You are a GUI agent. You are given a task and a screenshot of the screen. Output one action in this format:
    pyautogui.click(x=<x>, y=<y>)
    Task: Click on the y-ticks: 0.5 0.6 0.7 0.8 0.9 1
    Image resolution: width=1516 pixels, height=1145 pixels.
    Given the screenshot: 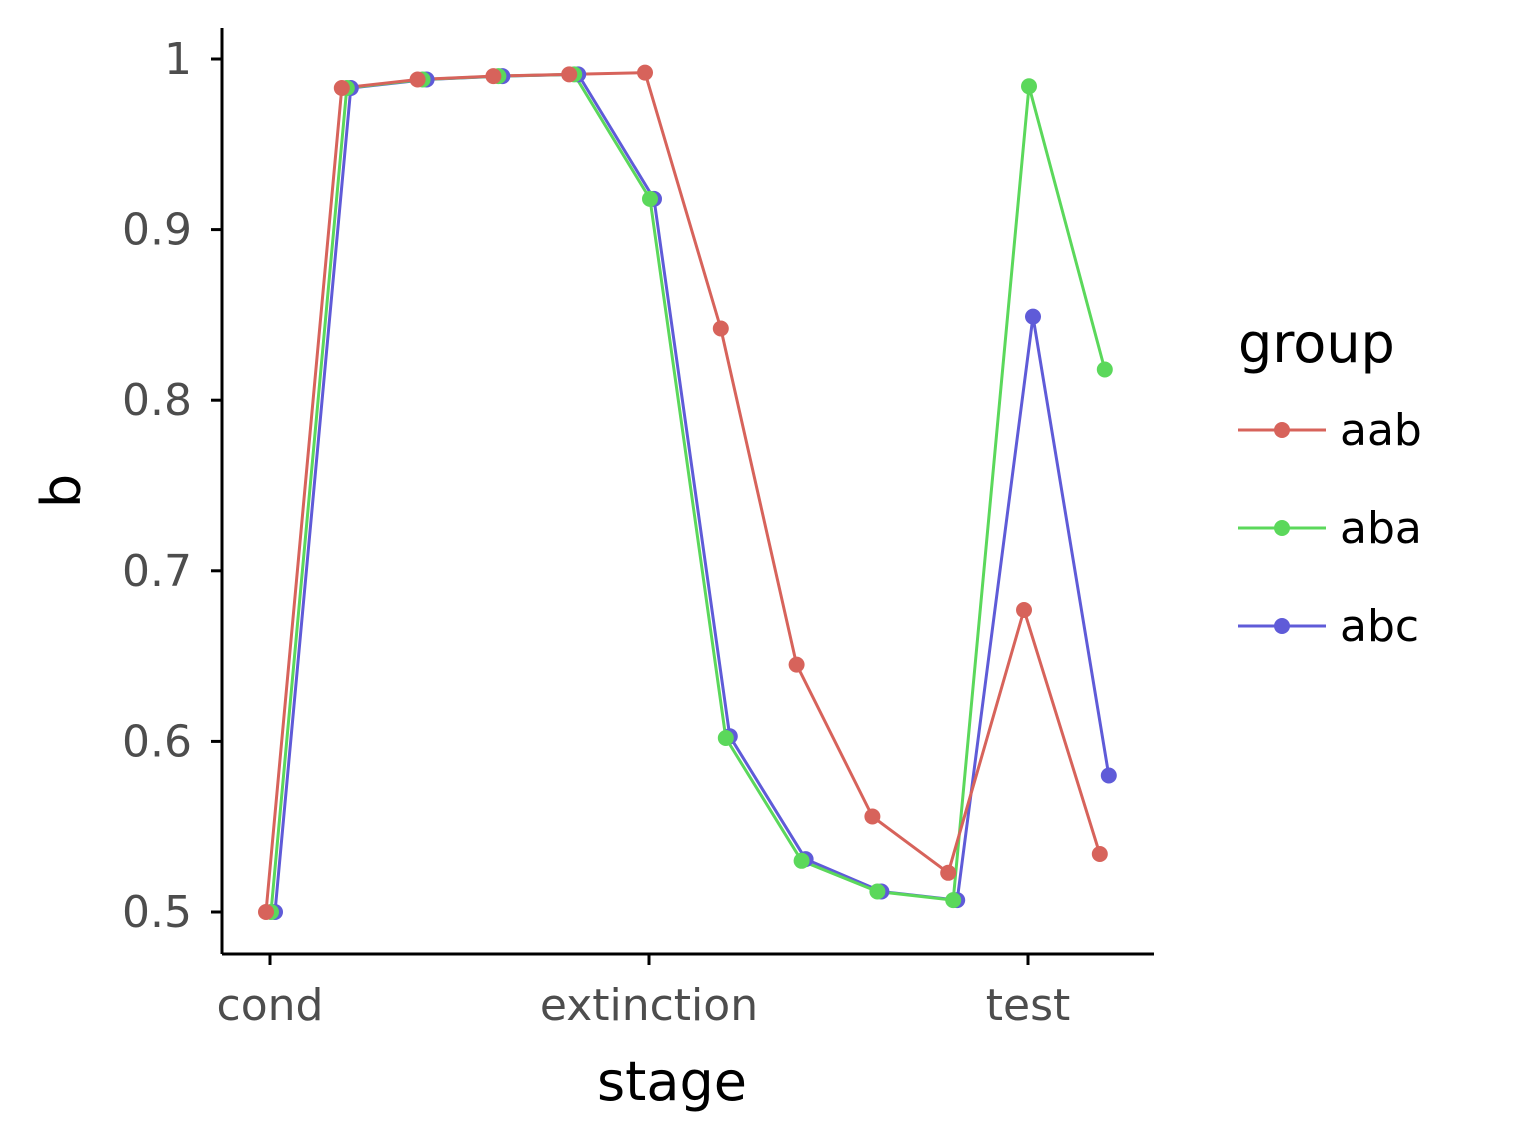 What is the action you would take?
    pyautogui.click(x=172, y=486)
    